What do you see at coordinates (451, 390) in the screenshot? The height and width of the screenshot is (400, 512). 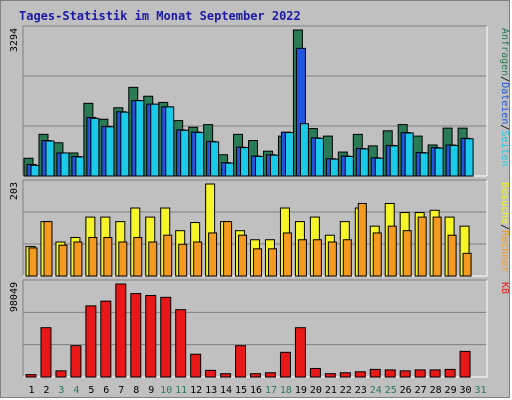 I see `x-tick-label: 29` at bounding box center [451, 390].